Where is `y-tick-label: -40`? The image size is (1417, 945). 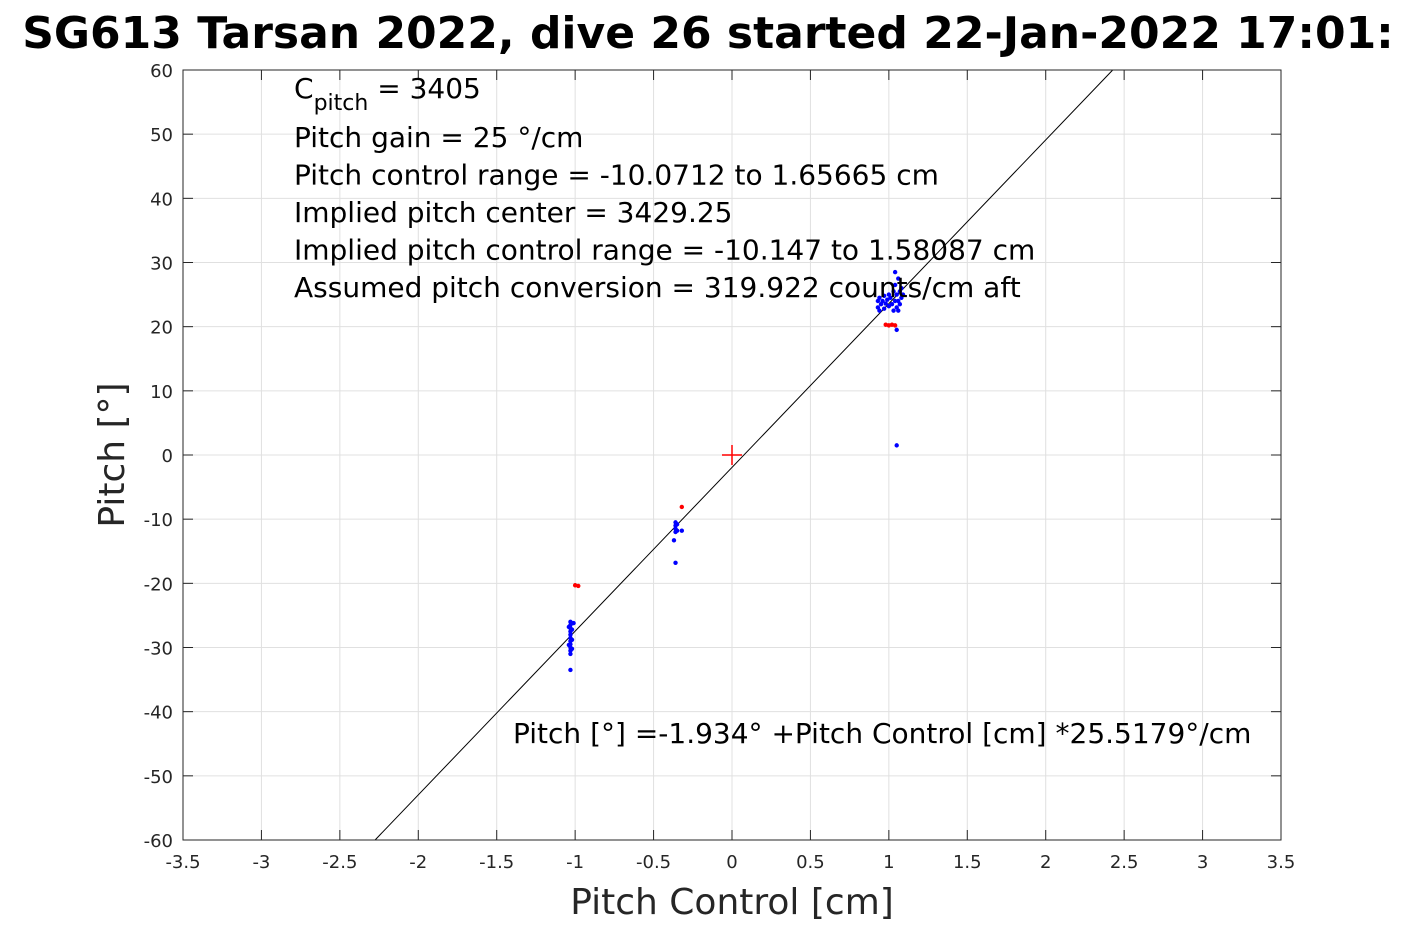 y-tick-label: -40 is located at coordinates (158, 713).